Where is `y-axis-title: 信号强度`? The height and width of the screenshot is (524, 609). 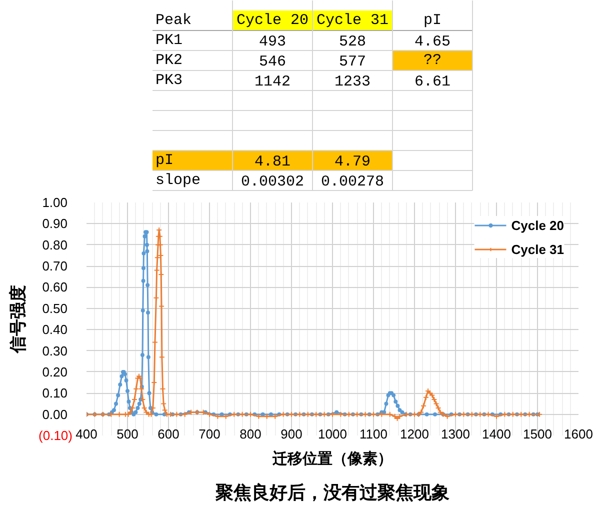 y-axis-title: 信号强度 is located at coordinates (18, 319).